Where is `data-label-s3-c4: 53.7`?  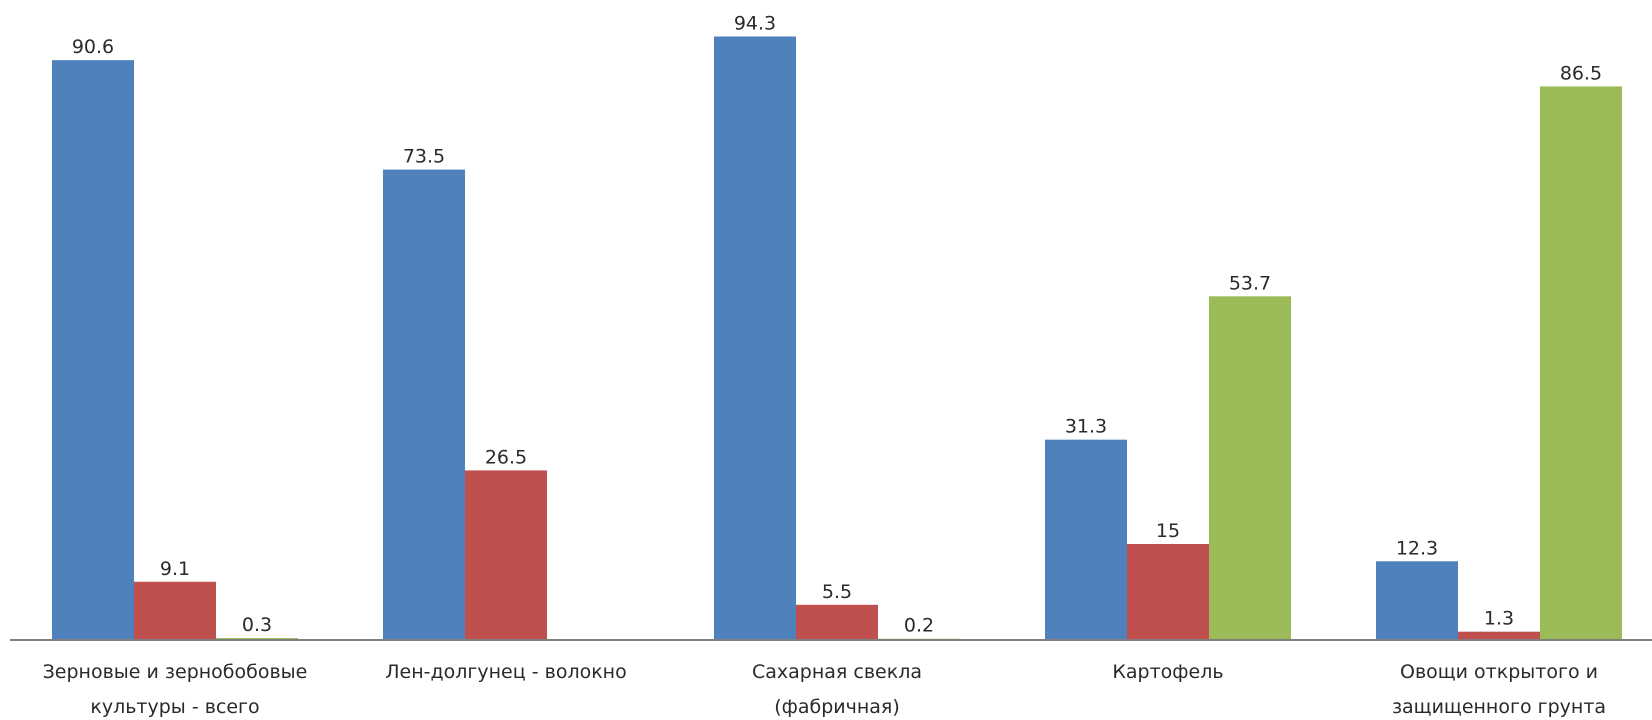 data-label-s3-c4: 53.7 is located at coordinates (1250, 283).